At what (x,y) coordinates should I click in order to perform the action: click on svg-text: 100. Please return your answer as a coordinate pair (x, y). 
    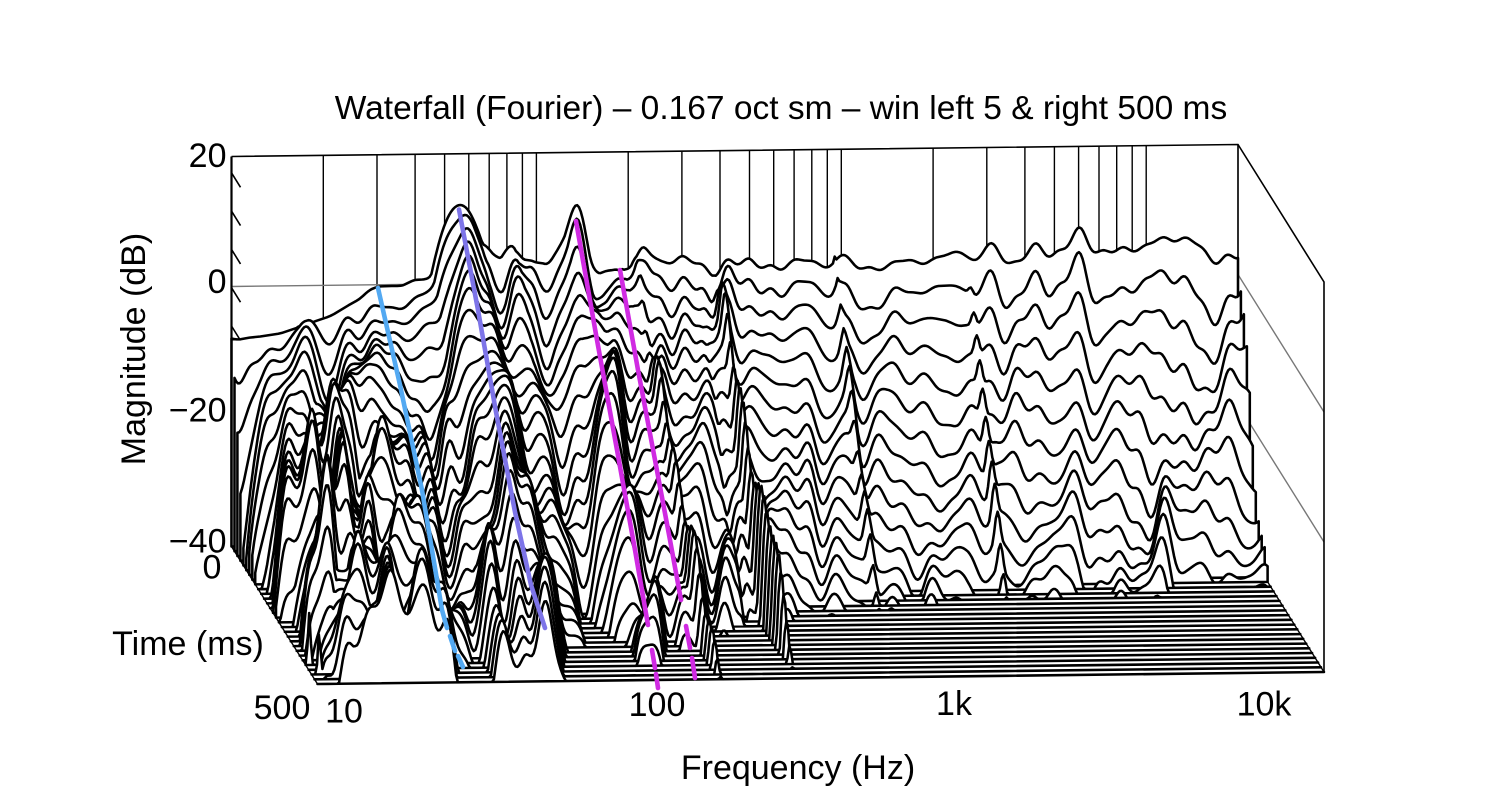
    Looking at the image, I should click on (657, 705).